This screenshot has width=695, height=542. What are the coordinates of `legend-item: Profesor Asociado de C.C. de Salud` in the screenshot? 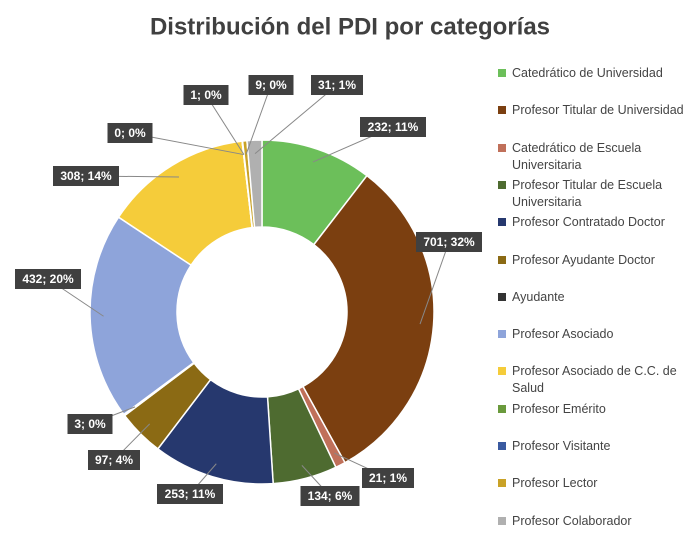 It's located at (595, 380).